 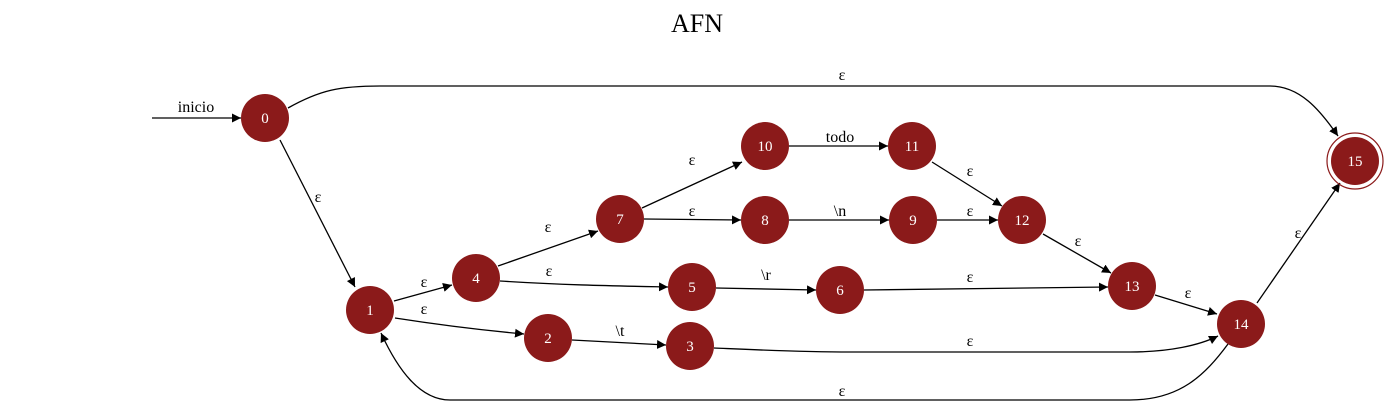 I want to click on state-12: 12, so click(x=1022, y=220).